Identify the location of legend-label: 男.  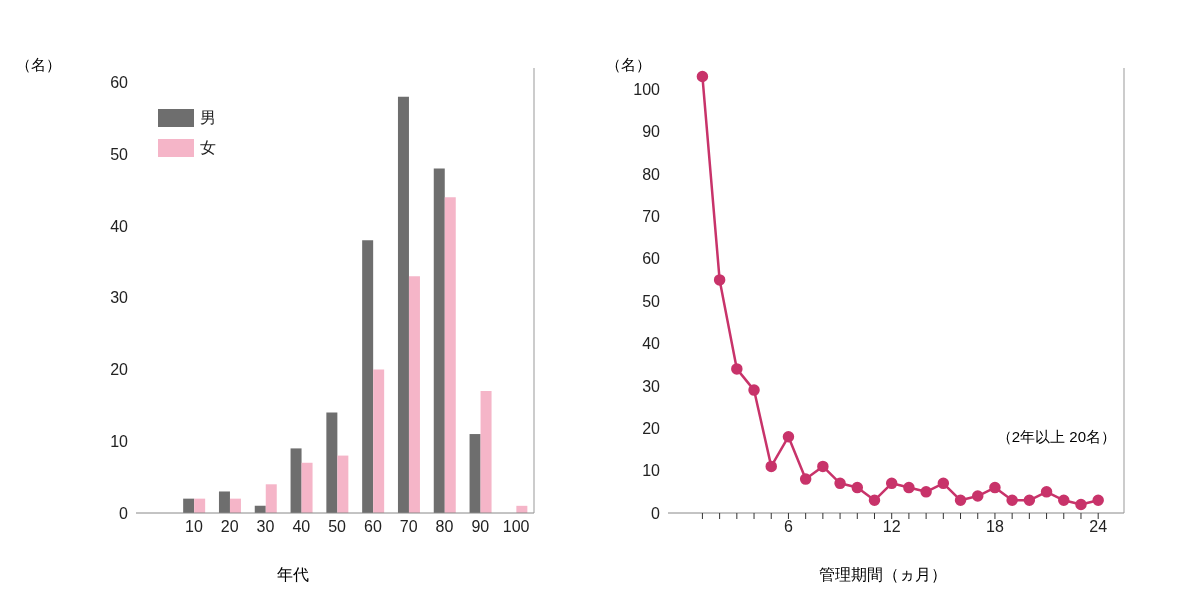
(208, 118).